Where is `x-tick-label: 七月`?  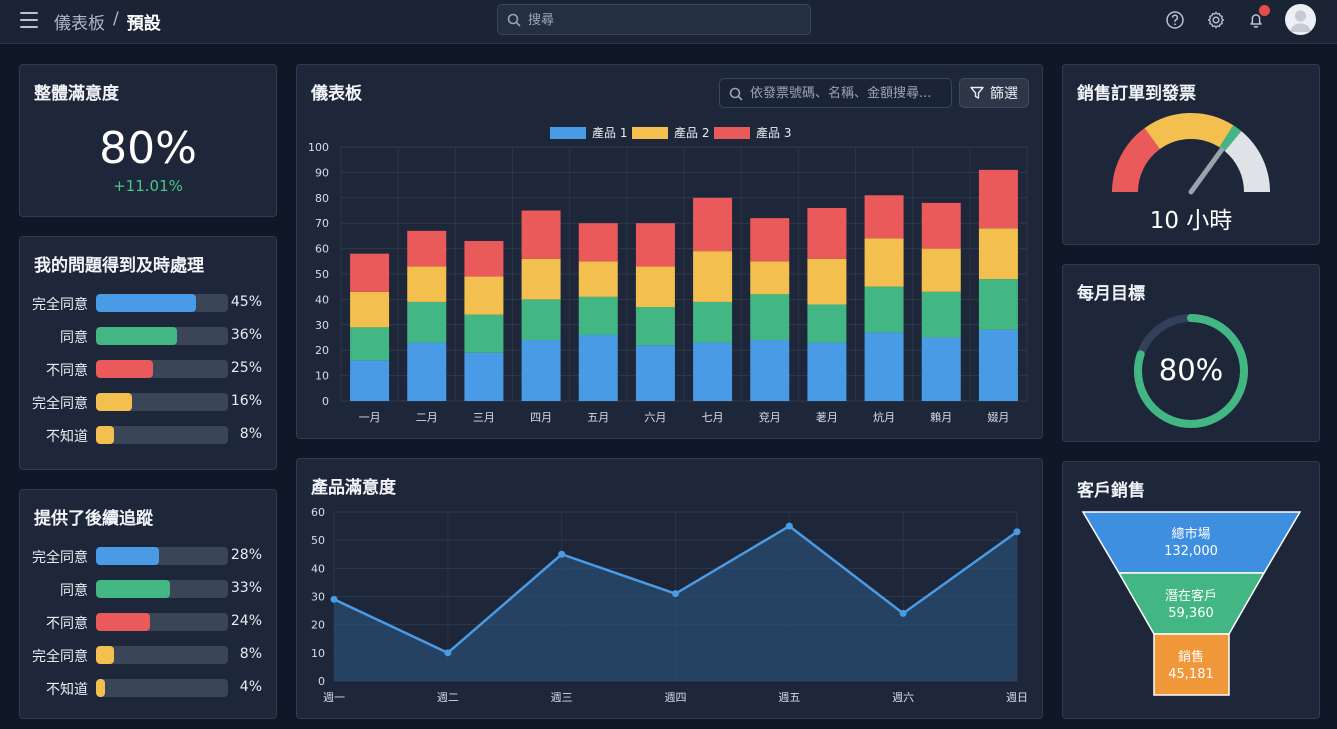 x-tick-label: 七月 is located at coordinates (713, 417).